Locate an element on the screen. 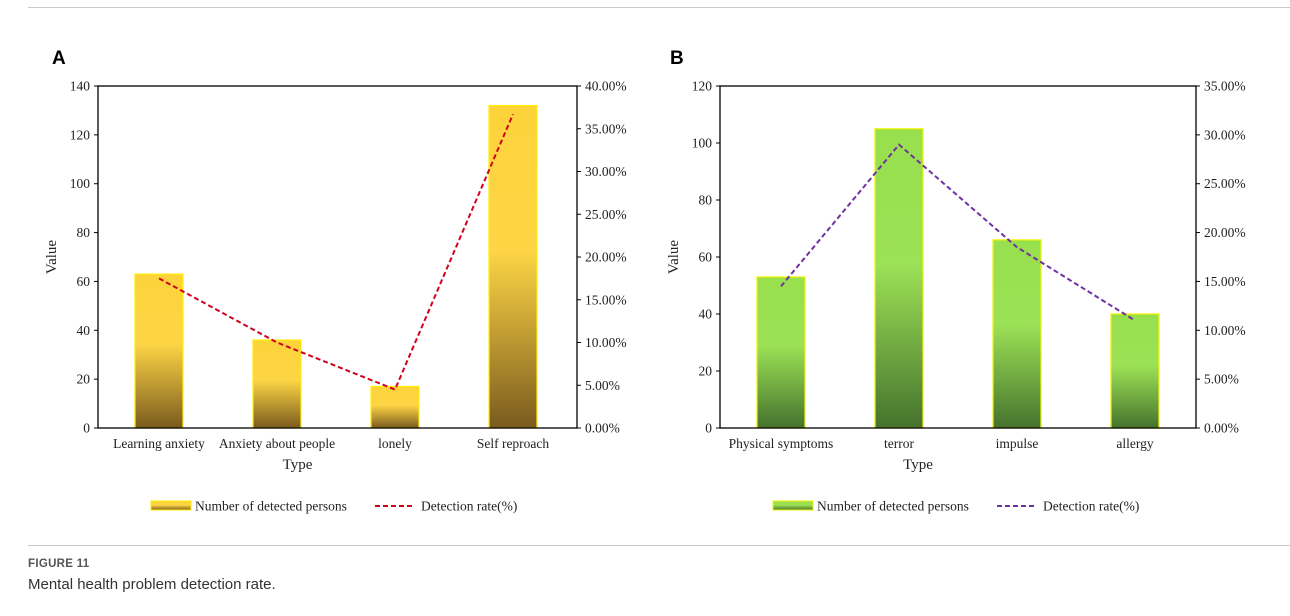 The image size is (1290, 616). panel-b-y2tick-label: 30.00% is located at coordinates (1225, 134).